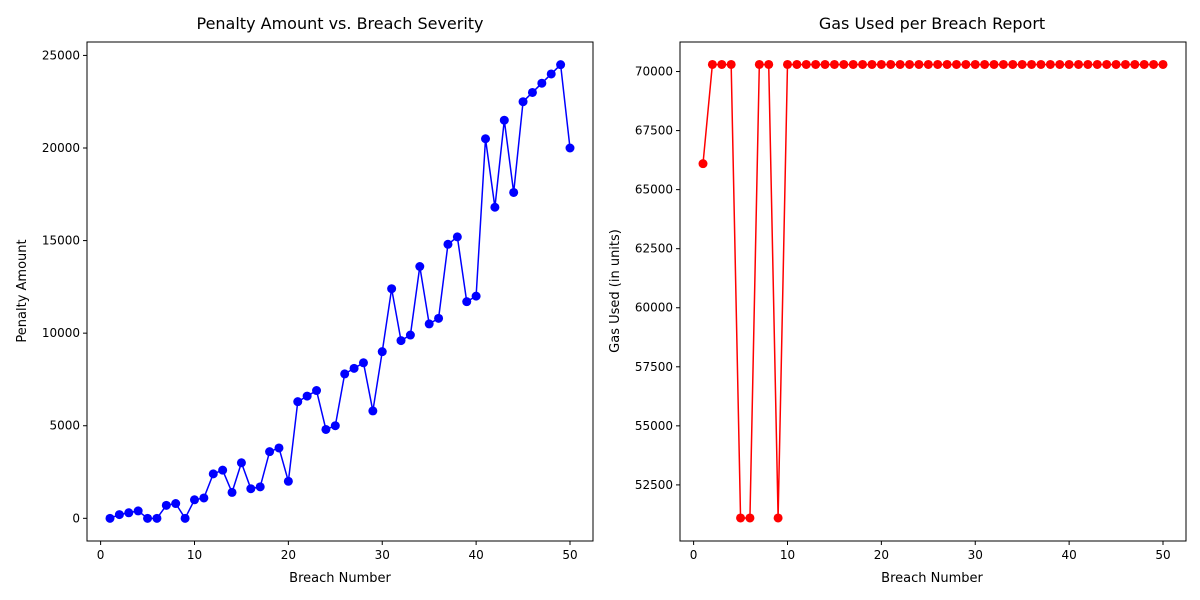 This screenshot has height=600, width=1200. What do you see at coordinates (22, 290) in the screenshot?
I see `y-axis-label: Penalty Amount` at bounding box center [22, 290].